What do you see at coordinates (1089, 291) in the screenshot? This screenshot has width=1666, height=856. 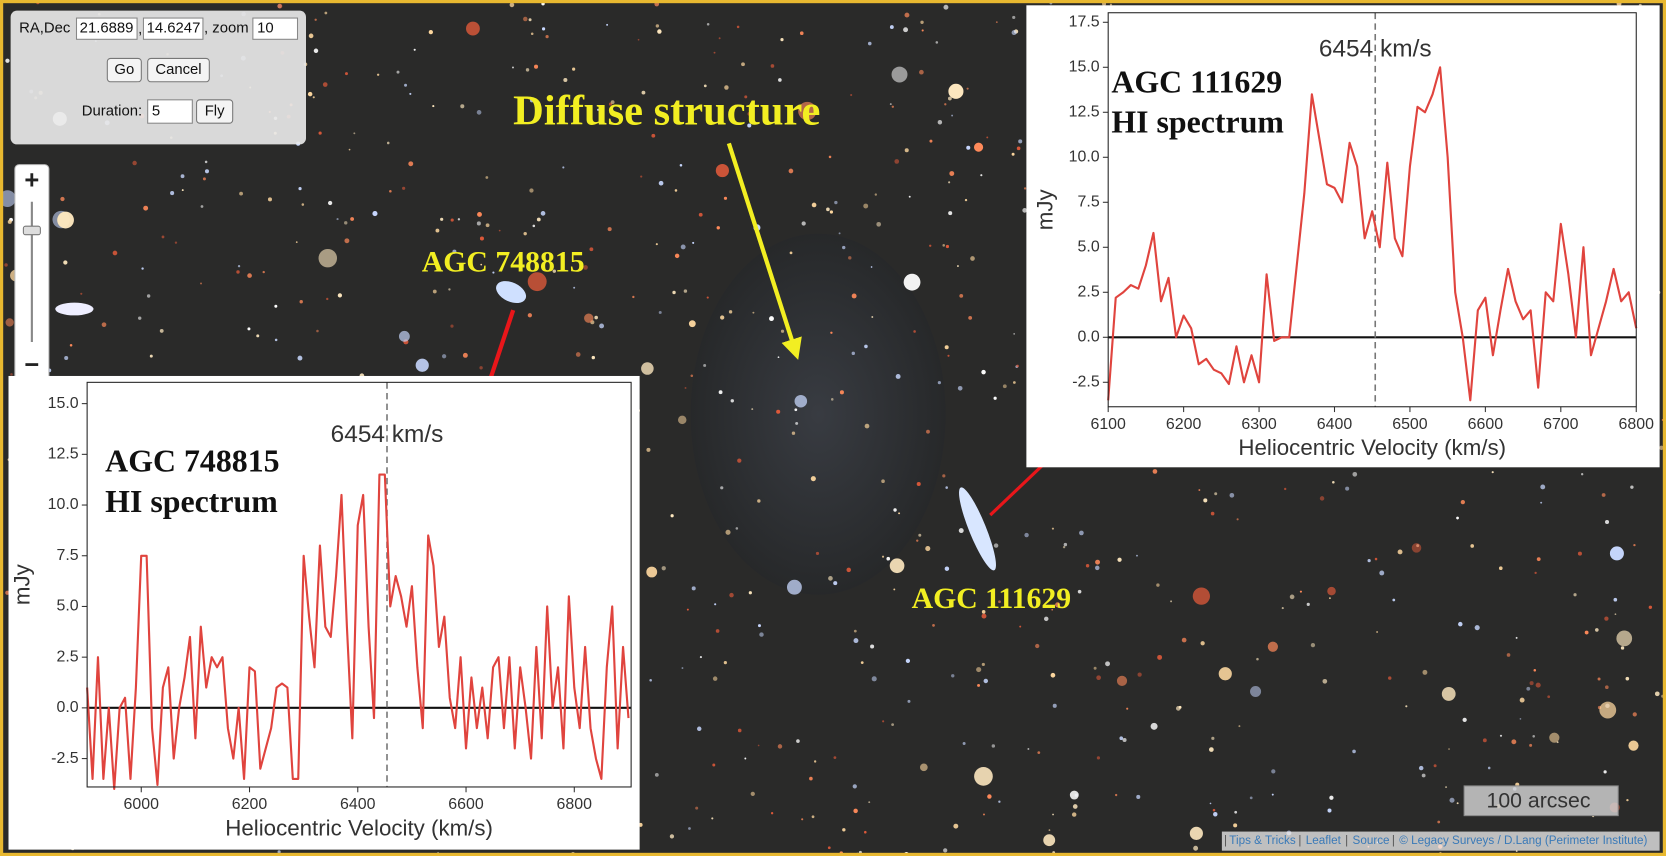 I see `y-tick-label: 2.5` at bounding box center [1089, 291].